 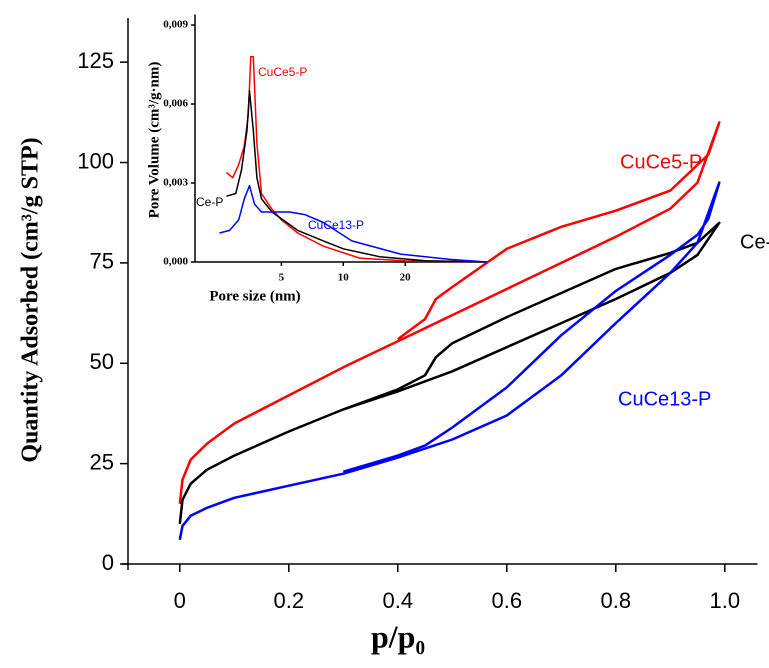 What do you see at coordinates (102, 461) in the screenshot?
I see `y-tick-label: 25` at bounding box center [102, 461].